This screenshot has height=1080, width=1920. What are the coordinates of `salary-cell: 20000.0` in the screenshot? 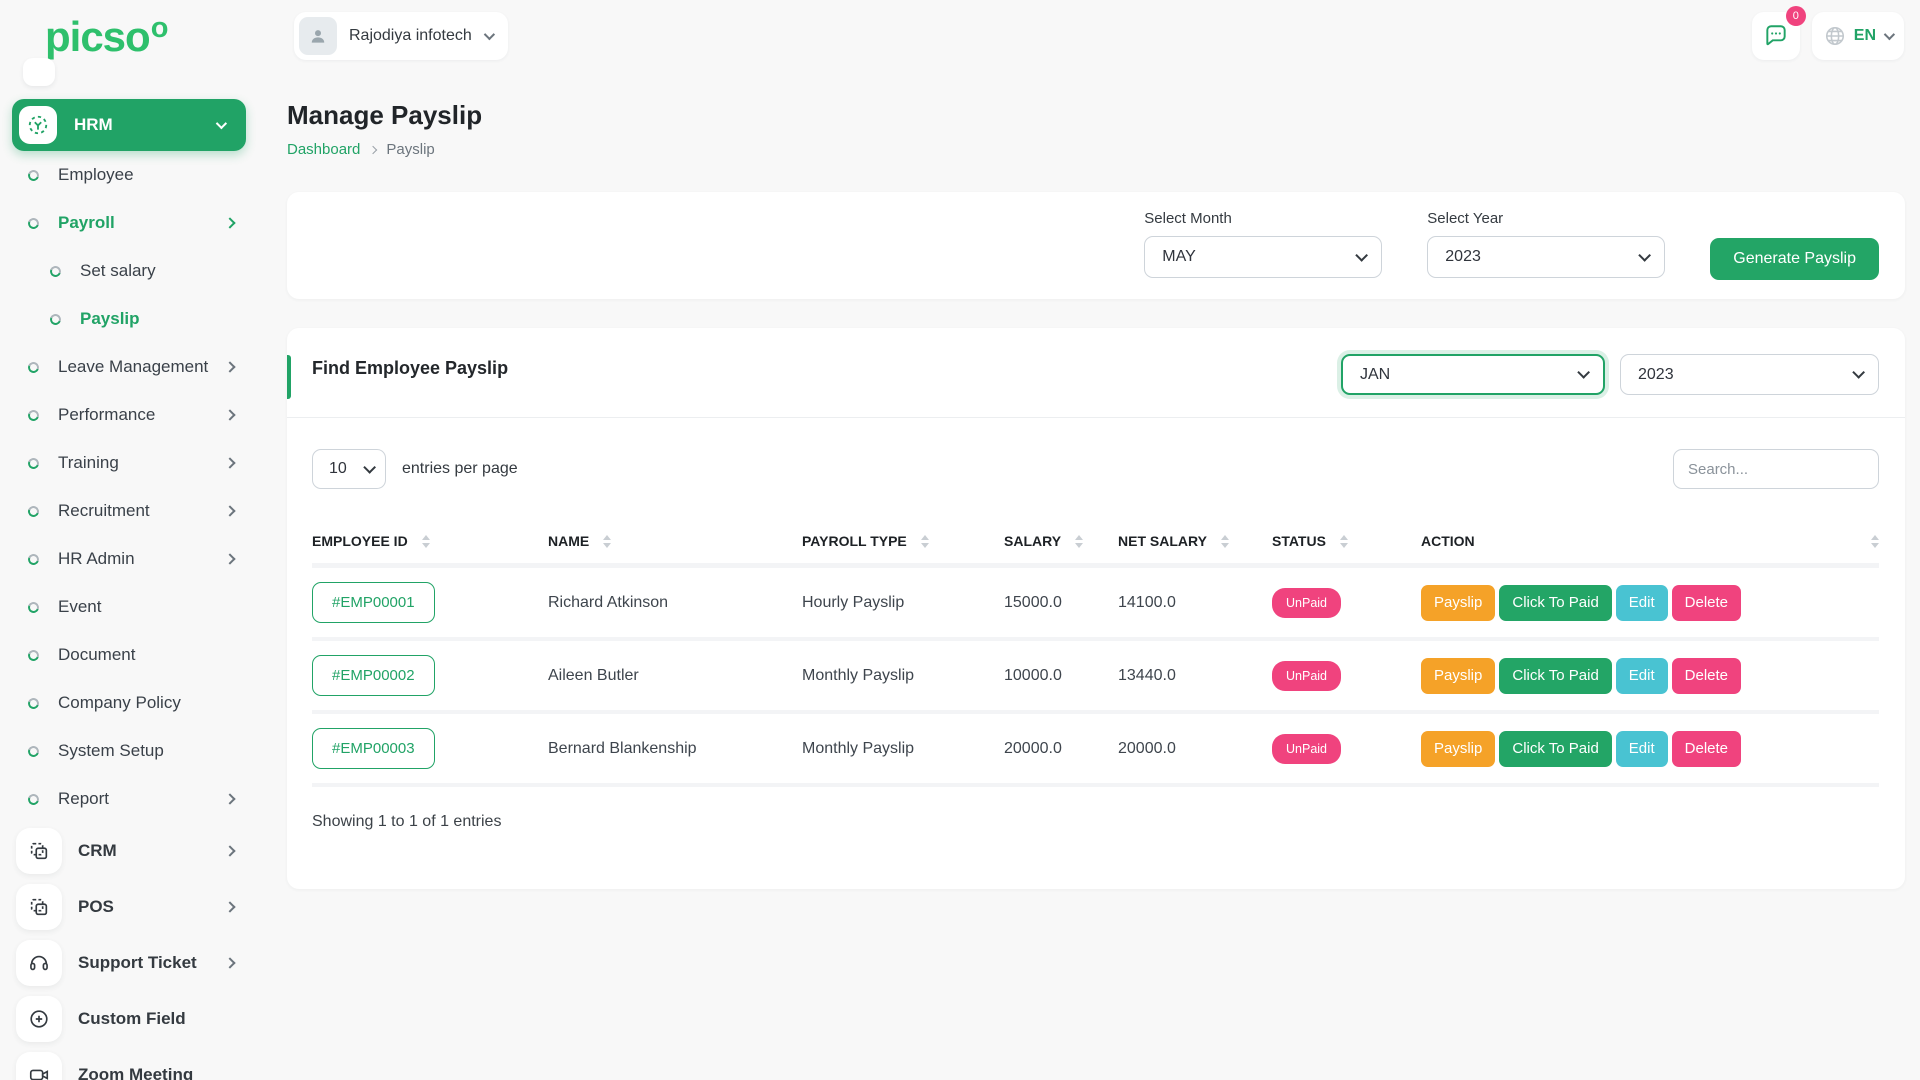 It's located at (1061, 749).